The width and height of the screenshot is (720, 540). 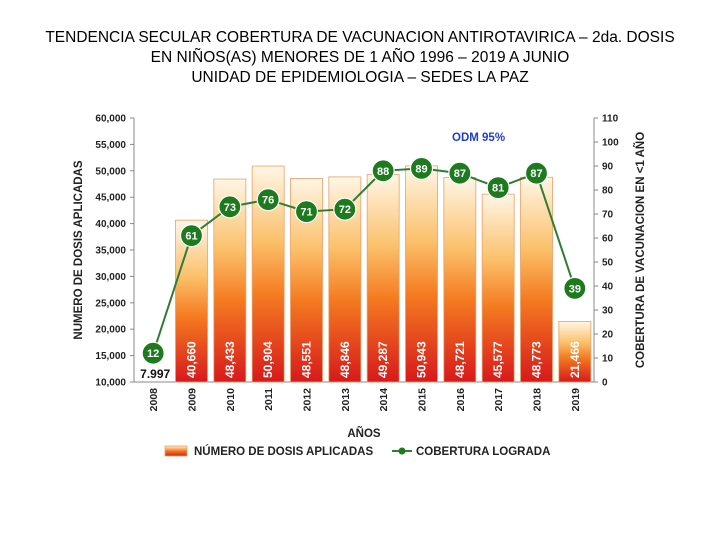 I want to click on bar-value-label: 48,721, so click(x=460, y=359).